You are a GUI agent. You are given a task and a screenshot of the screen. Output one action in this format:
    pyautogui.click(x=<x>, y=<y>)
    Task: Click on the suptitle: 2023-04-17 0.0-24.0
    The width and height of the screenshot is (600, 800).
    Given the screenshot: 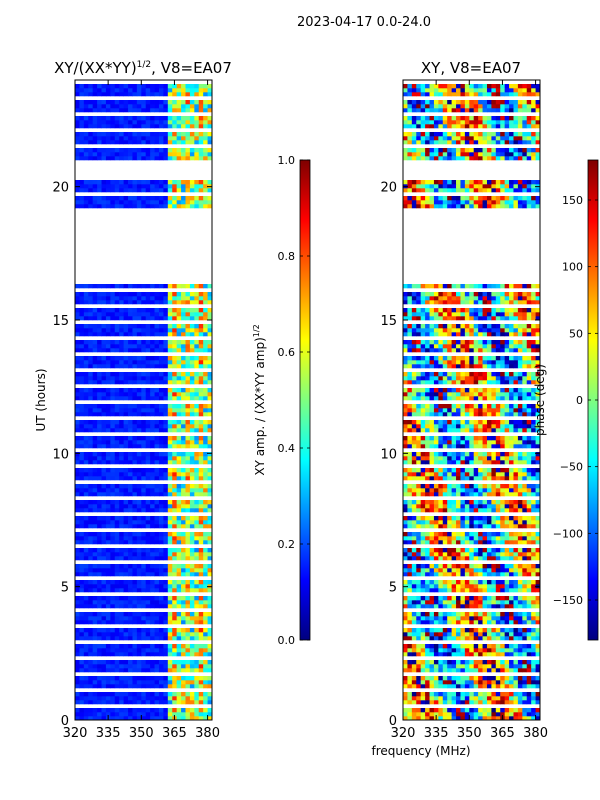 What is the action you would take?
    pyautogui.click(x=364, y=22)
    